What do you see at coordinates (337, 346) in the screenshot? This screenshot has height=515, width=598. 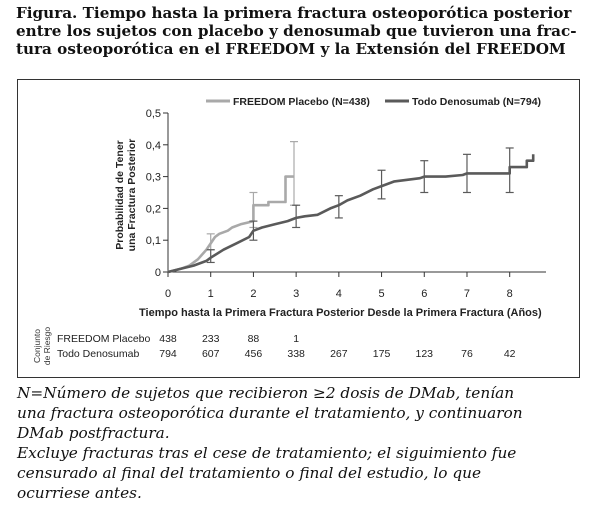 I see `risk-values: 438 233 88 1 794 607 456 338 267 175 123 76 42` at bounding box center [337, 346].